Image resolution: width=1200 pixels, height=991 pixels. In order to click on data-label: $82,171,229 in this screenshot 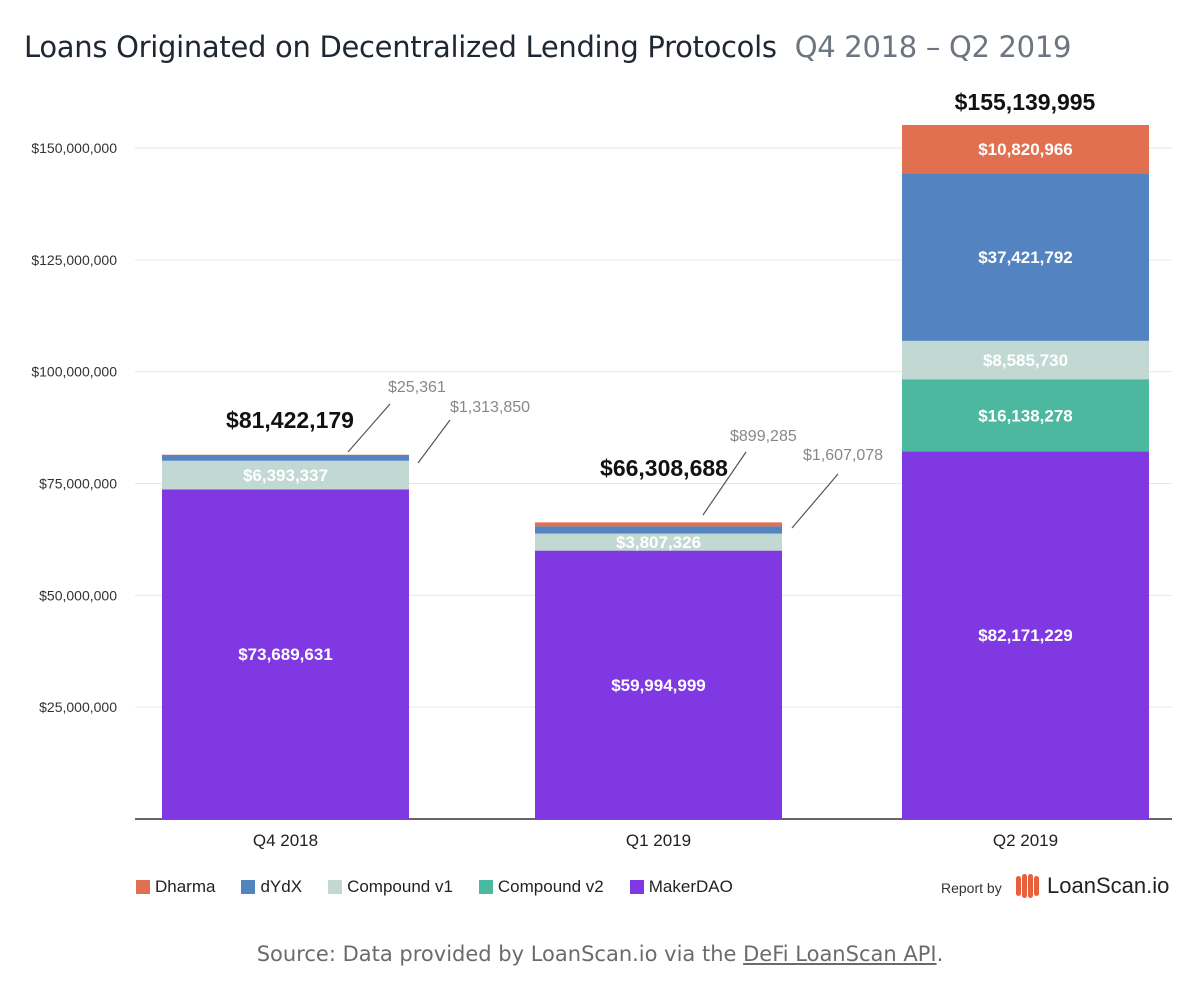, I will do `click(1025, 635)`.